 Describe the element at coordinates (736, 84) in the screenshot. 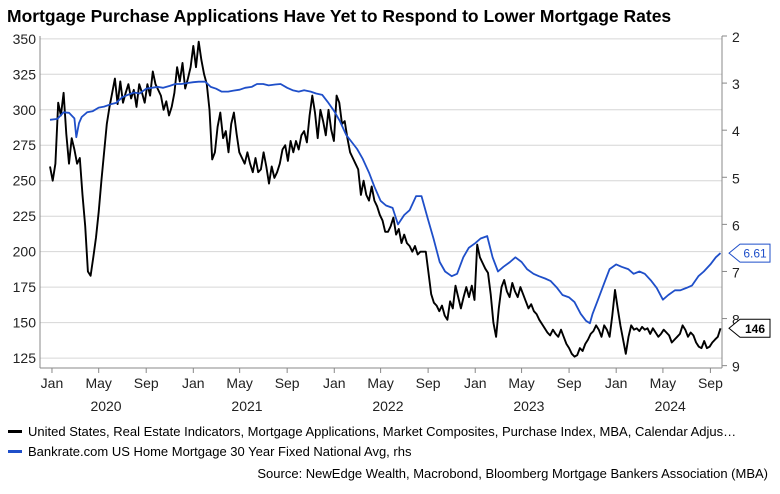

I see `right-tick-label: 3` at that location.